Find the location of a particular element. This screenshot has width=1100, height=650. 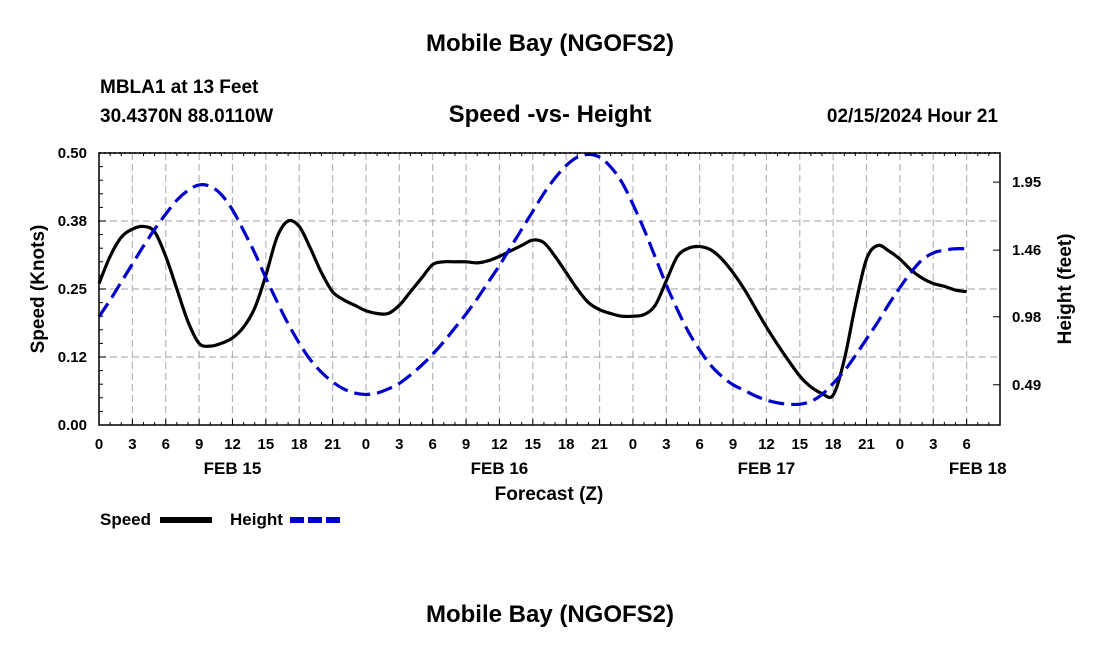

y2-tick-label-0: 0.49 is located at coordinates (1026, 385).